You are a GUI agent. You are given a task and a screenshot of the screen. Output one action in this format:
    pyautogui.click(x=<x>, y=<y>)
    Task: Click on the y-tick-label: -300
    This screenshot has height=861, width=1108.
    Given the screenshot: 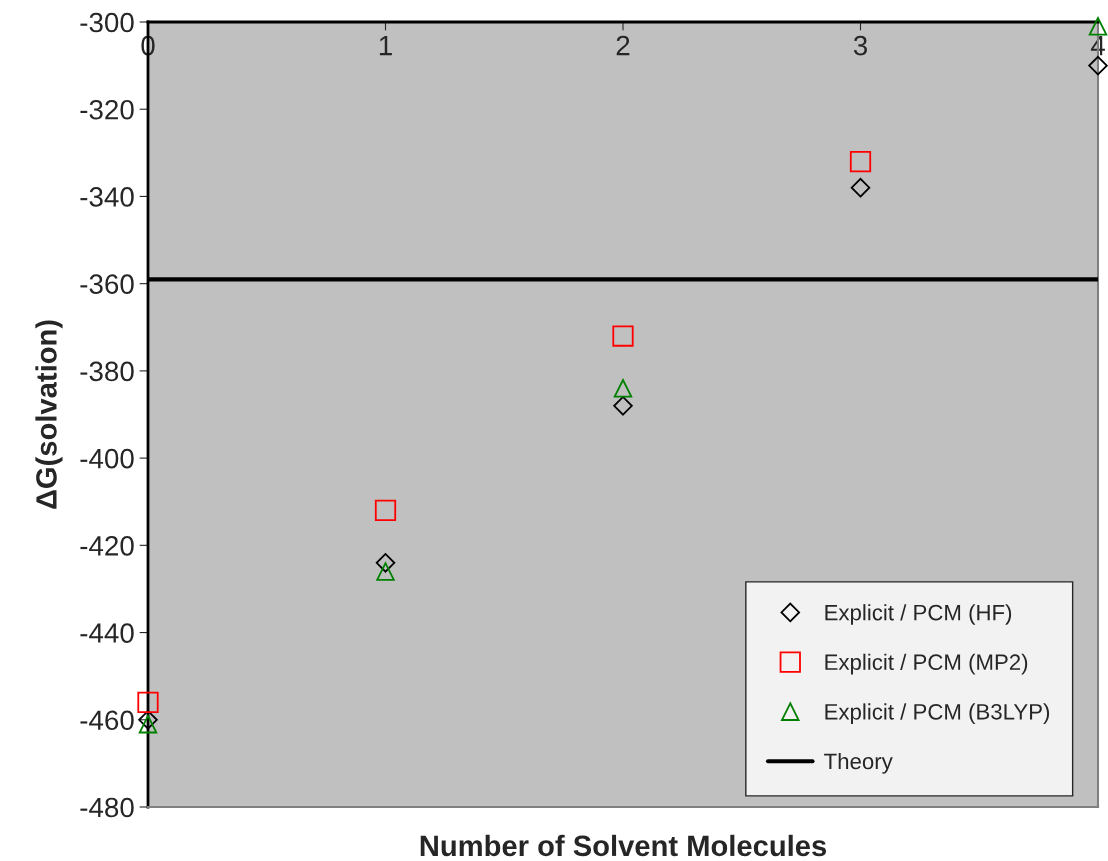 What is the action you would take?
    pyautogui.click(x=107, y=22)
    